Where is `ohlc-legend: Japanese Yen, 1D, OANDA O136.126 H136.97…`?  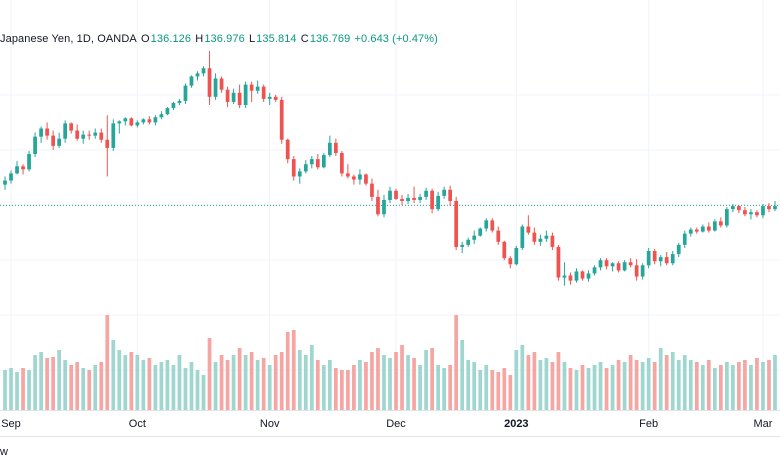
ohlc-legend: Japanese Yen, 1D, OANDA O136.126 H136.97… is located at coordinates (219, 39).